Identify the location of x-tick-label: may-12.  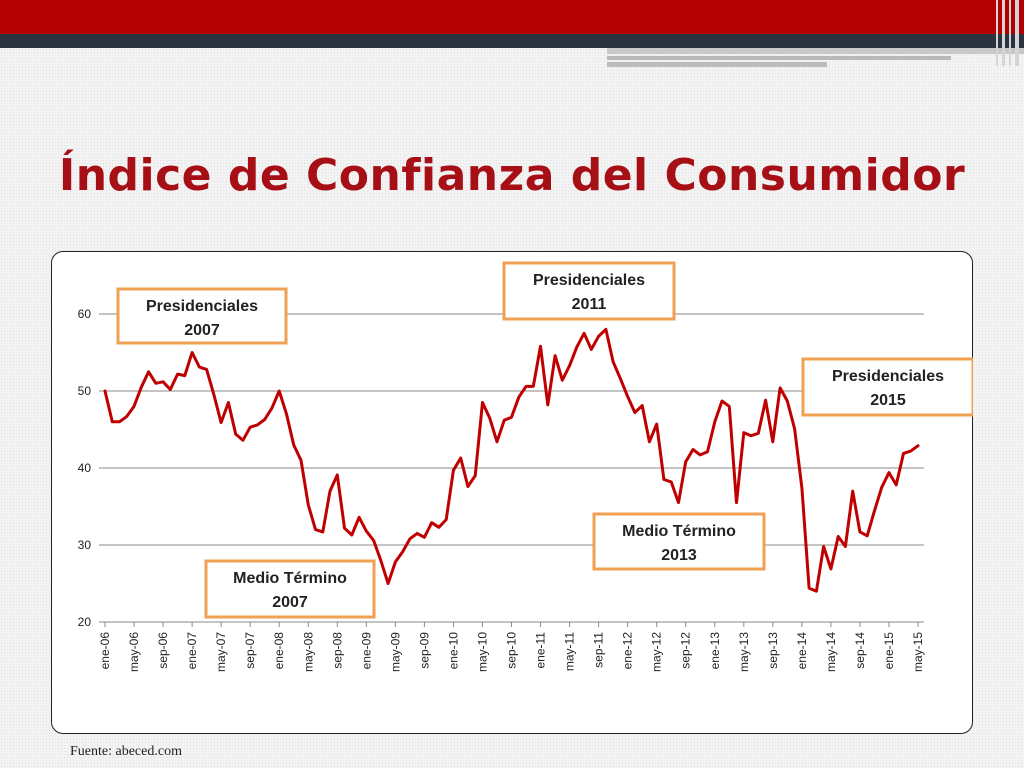
(657, 652).